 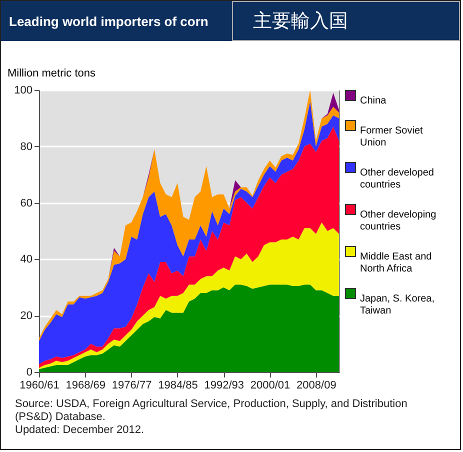 What do you see at coordinates (392, 137) in the screenshot?
I see `legend-label: Former Soviet Union` at bounding box center [392, 137].